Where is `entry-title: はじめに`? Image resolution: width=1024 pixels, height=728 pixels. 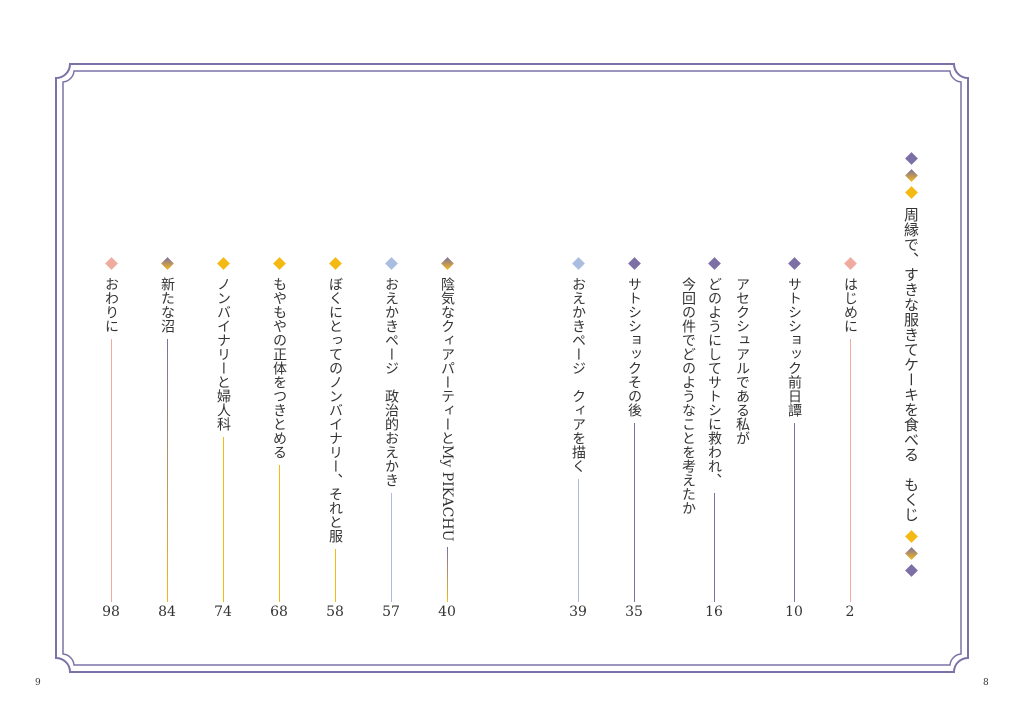
entry-title: はじめに is located at coordinates (850, 305).